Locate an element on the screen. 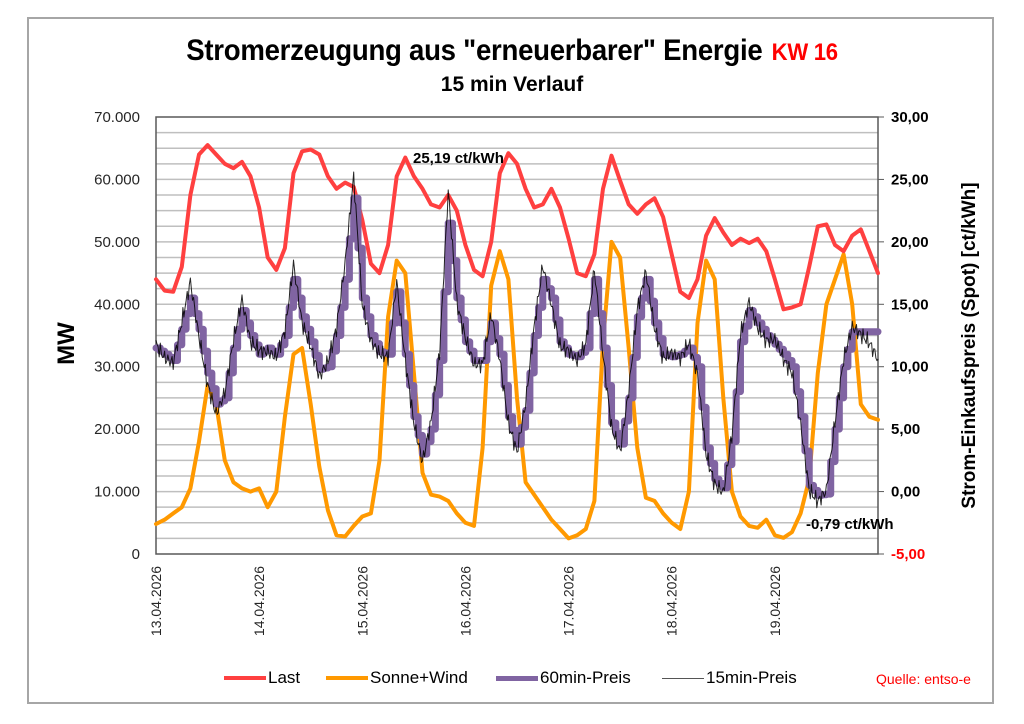 The height and width of the screenshot is (724, 1024). legend-item-15min-preis: 15min-Preis is located at coordinates (729, 678).